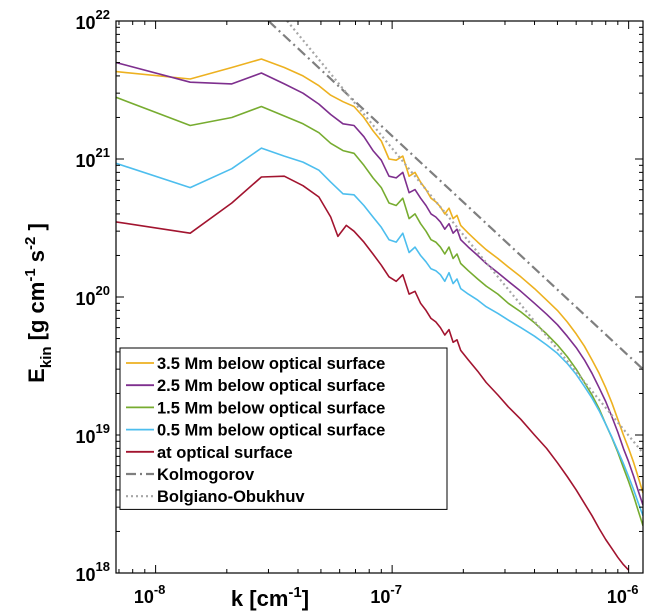 The width and height of the screenshot is (645, 615). What do you see at coordinates (305, 598) in the screenshot?
I see `x-axis-label-end: ]` at bounding box center [305, 598].